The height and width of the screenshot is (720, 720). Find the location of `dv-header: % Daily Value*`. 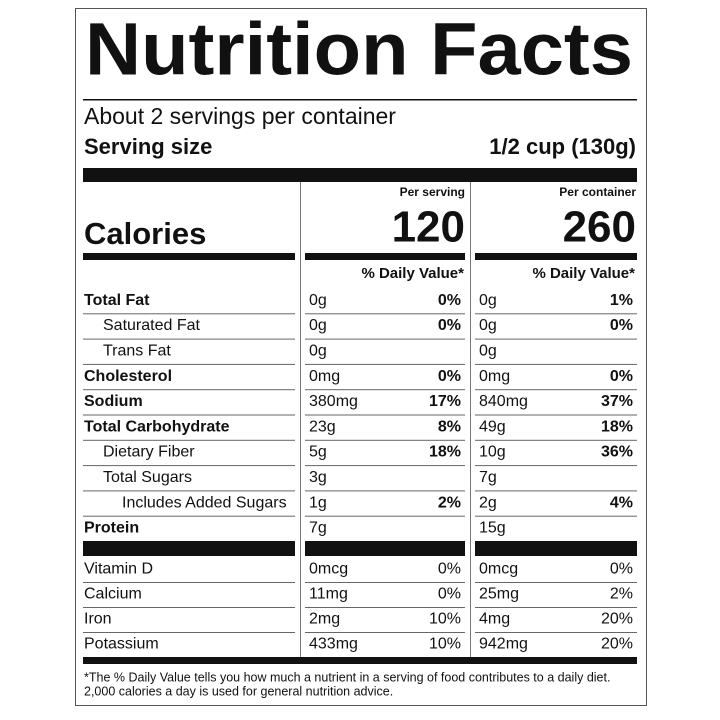

dv-header: % Daily Value* is located at coordinates (583, 273).